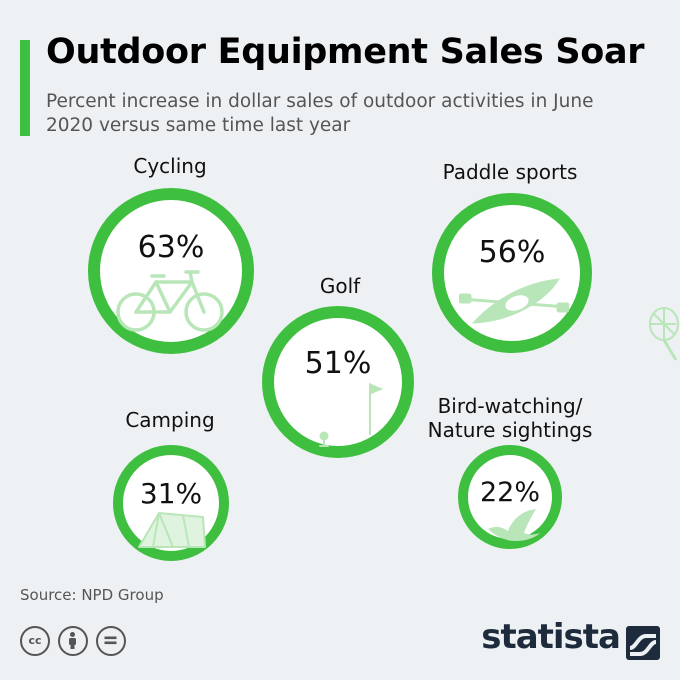 The width and height of the screenshot is (680, 680). Describe the element at coordinates (510, 172) in the screenshot. I see `label-paddle-sports: Paddle sports` at that location.